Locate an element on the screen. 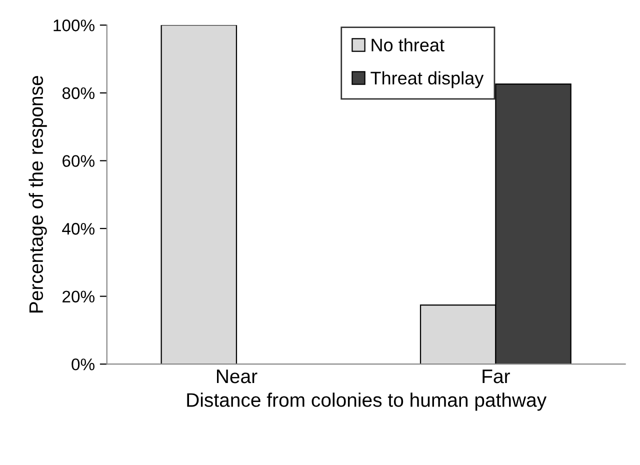  y-axis-title: Percentage of the response is located at coordinates (37, 194).